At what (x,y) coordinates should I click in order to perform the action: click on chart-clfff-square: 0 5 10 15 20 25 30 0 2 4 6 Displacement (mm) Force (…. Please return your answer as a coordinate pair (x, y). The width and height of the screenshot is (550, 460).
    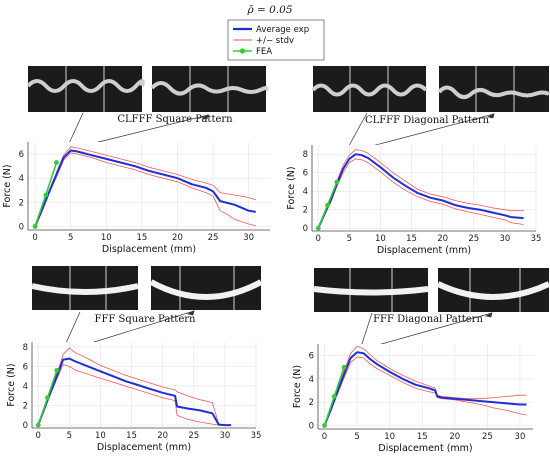
    Looking at the image, I should click on (136, 198).